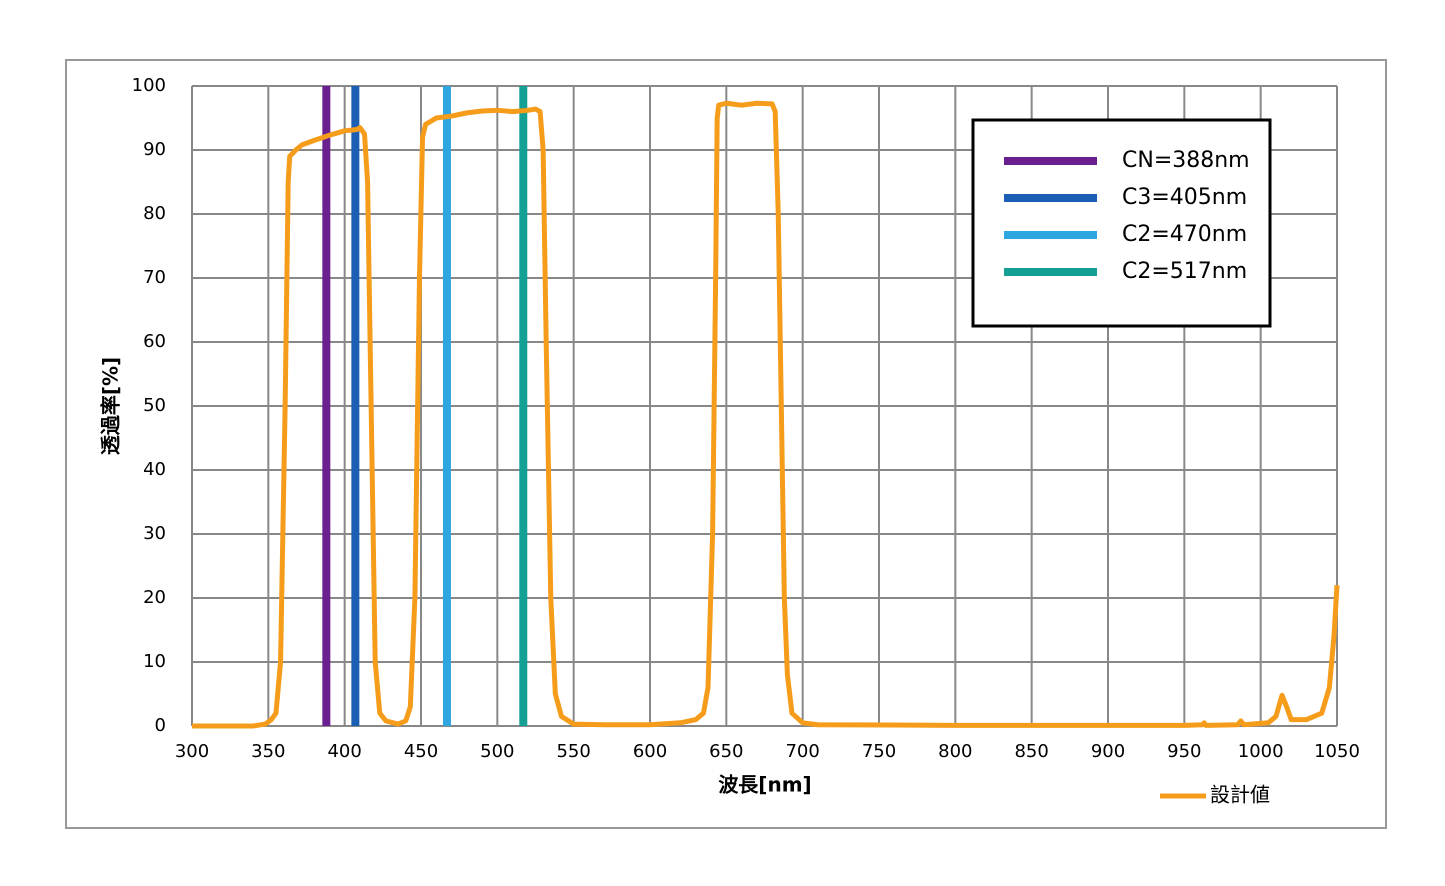 The width and height of the screenshot is (1445, 886). What do you see at coordinates (1261, 751) in the screenshot?
I see `x-tick-label: 1000` at bounding box center [1261, 751].